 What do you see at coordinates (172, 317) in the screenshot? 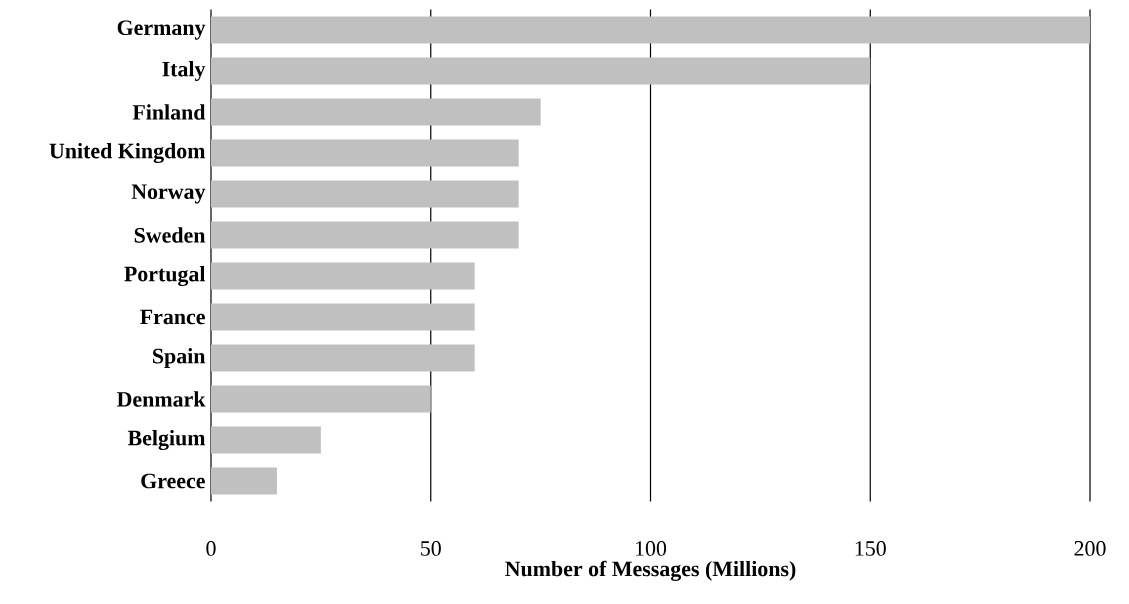
I see `y-tick-label: France` at bounding box center [172, 317].